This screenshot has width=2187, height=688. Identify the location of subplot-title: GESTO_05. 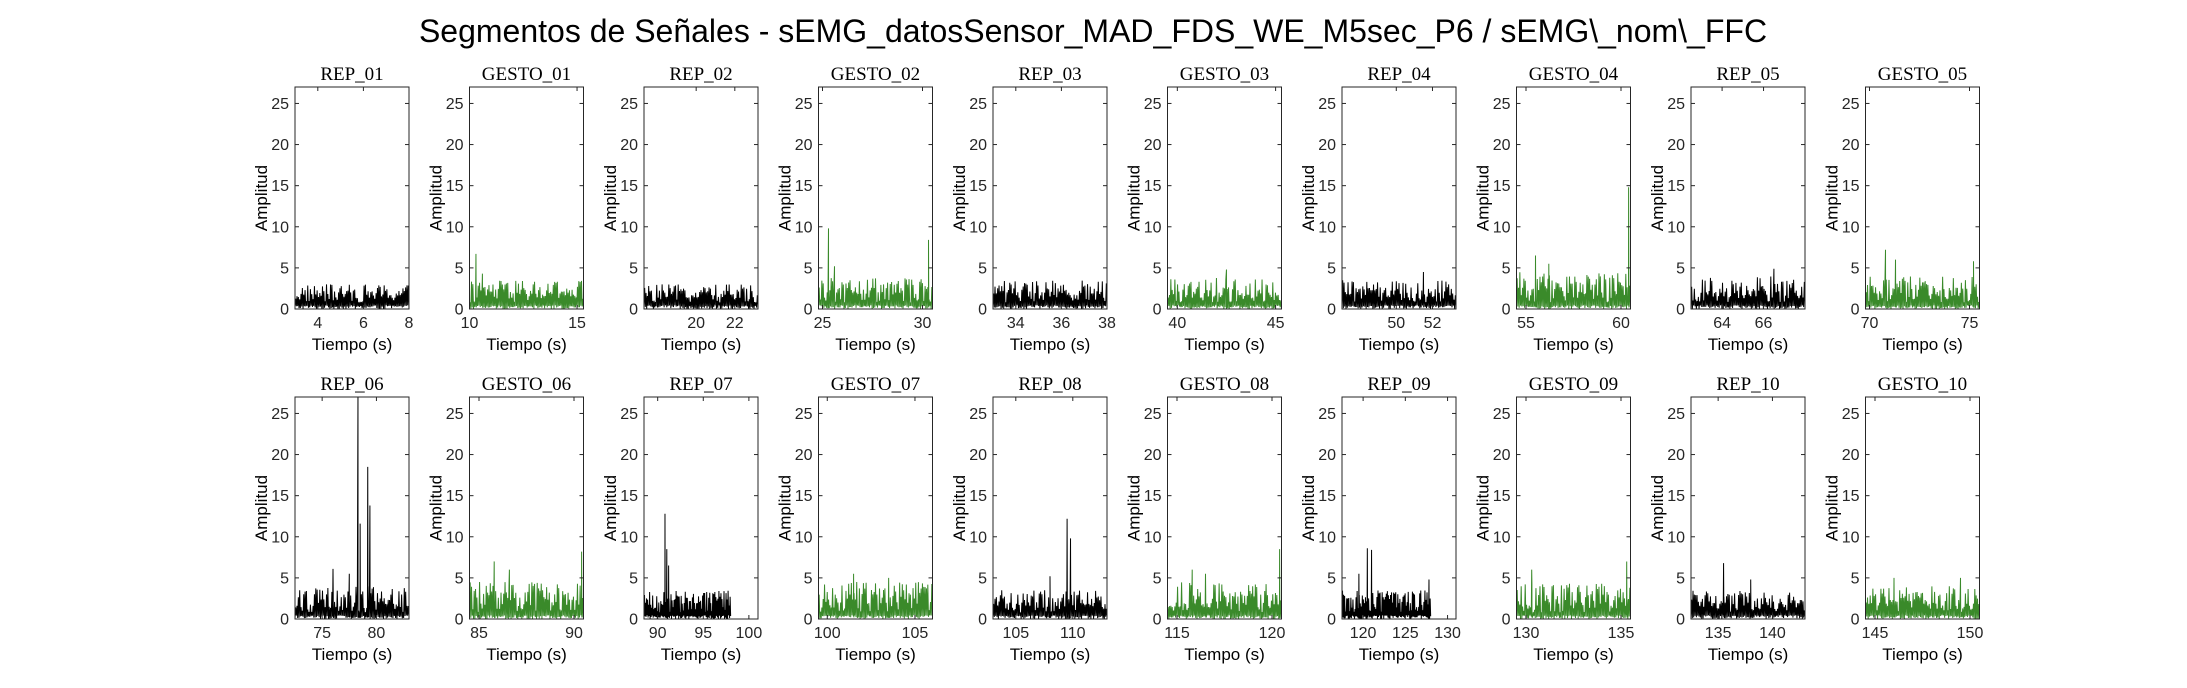
(1922, 74).